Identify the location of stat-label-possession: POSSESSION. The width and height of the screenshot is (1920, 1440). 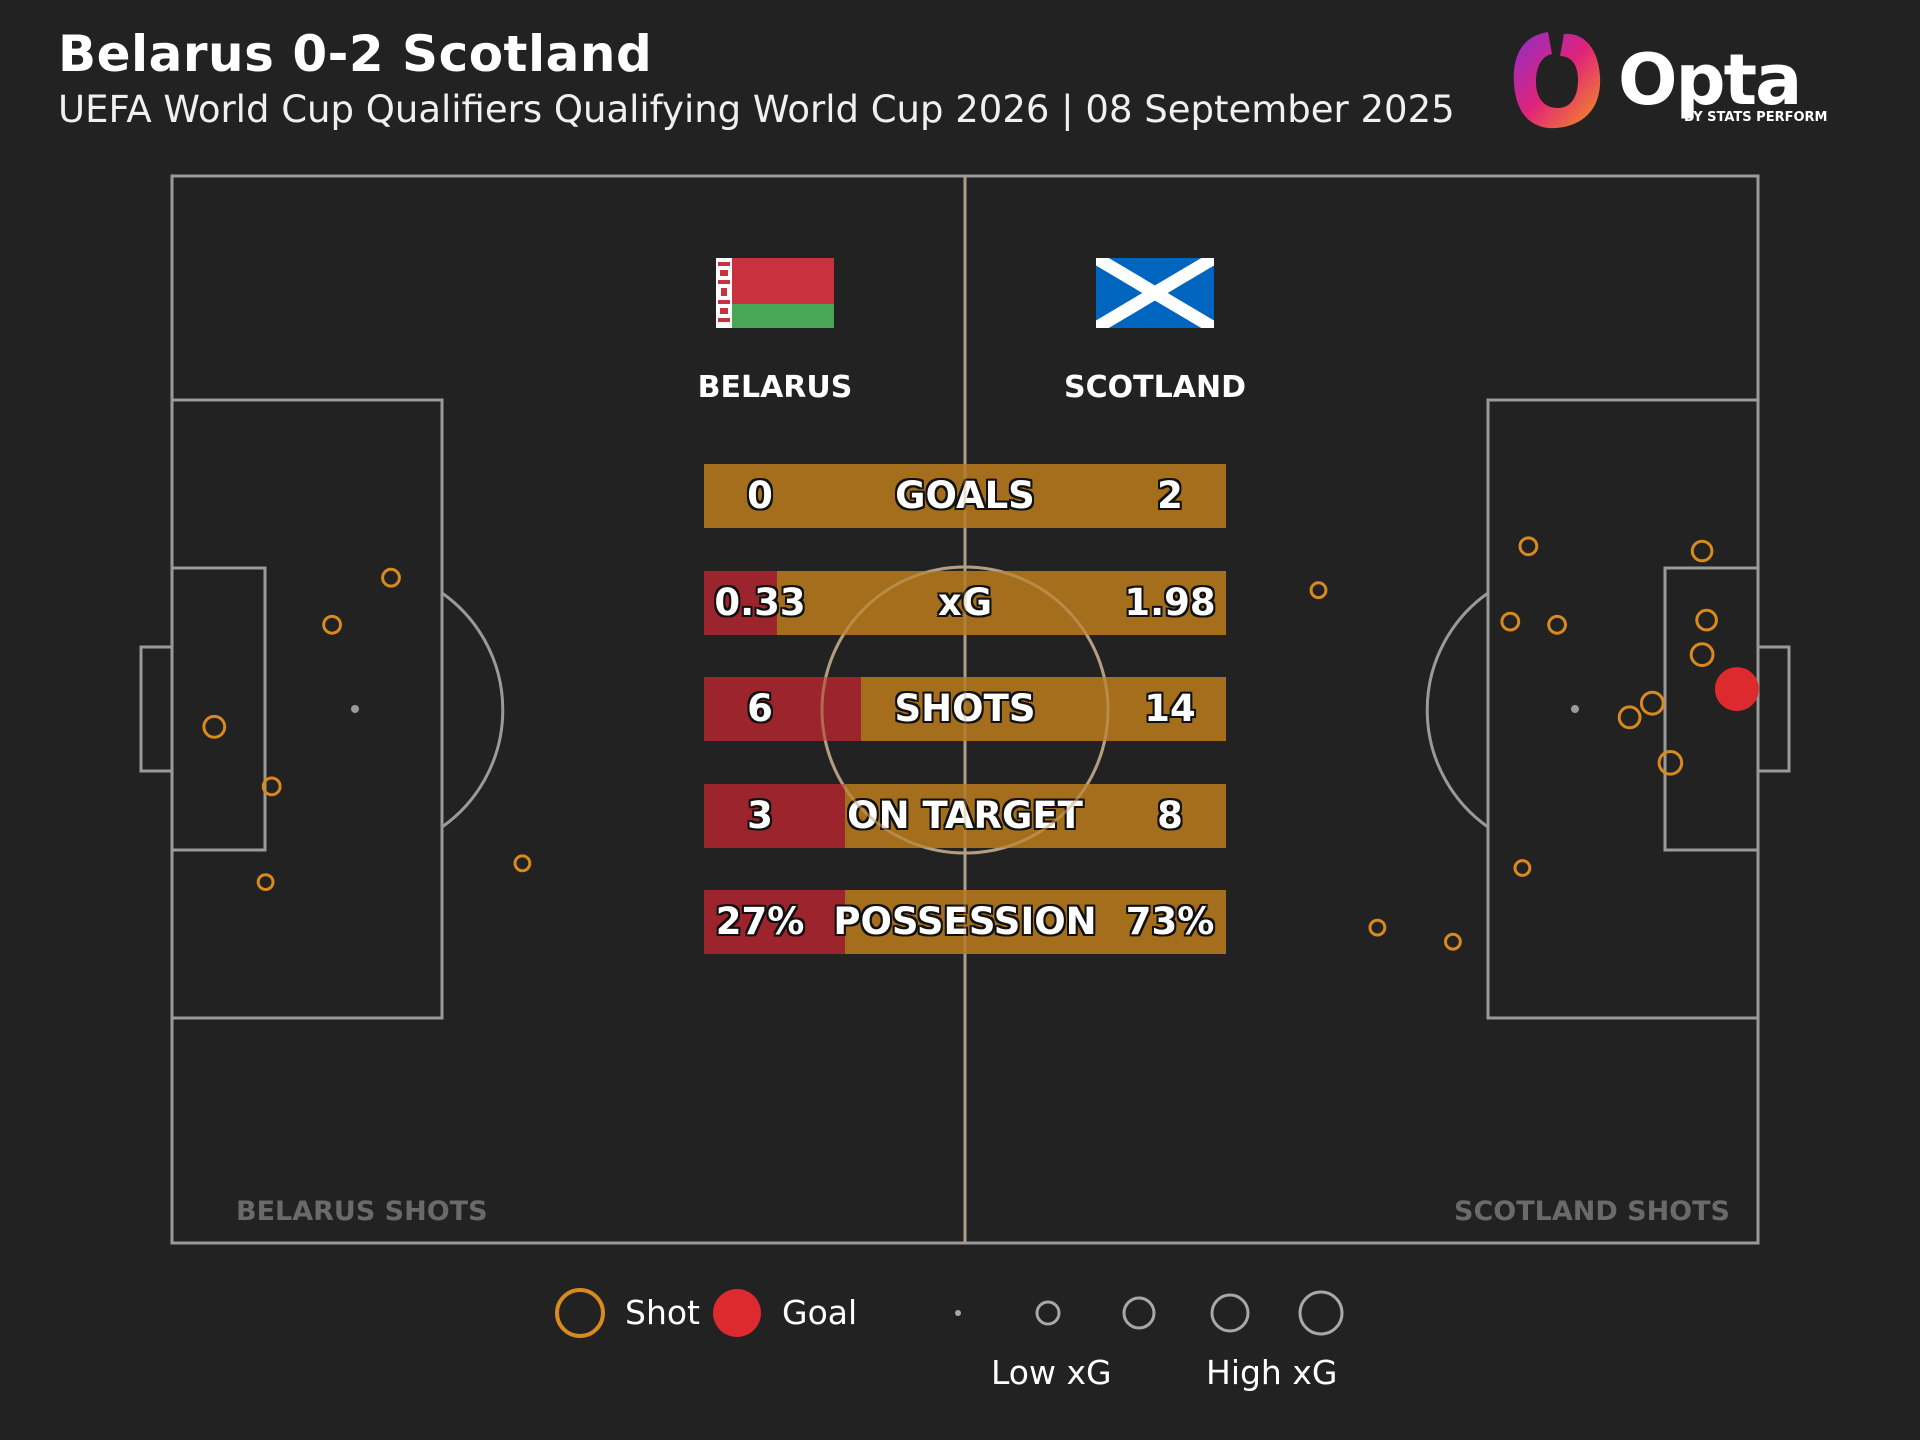
(965, 921).